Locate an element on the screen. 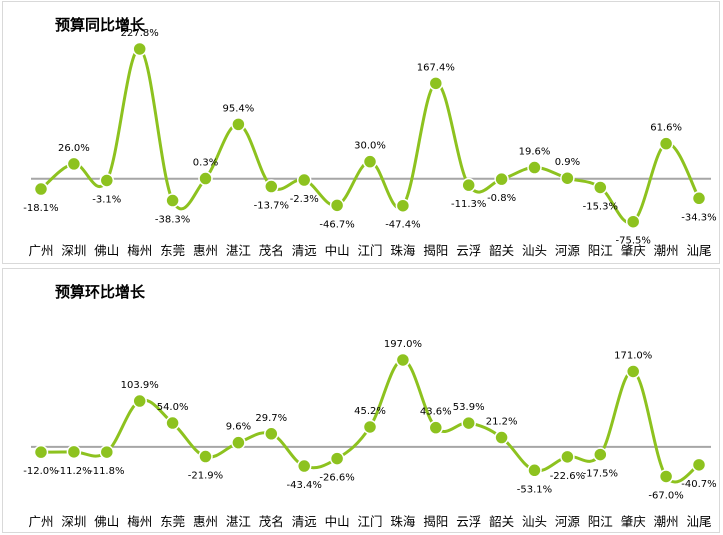 This screenshot has width=723, height=535. data-label: -26.6% is located at coordinates (336, 478).